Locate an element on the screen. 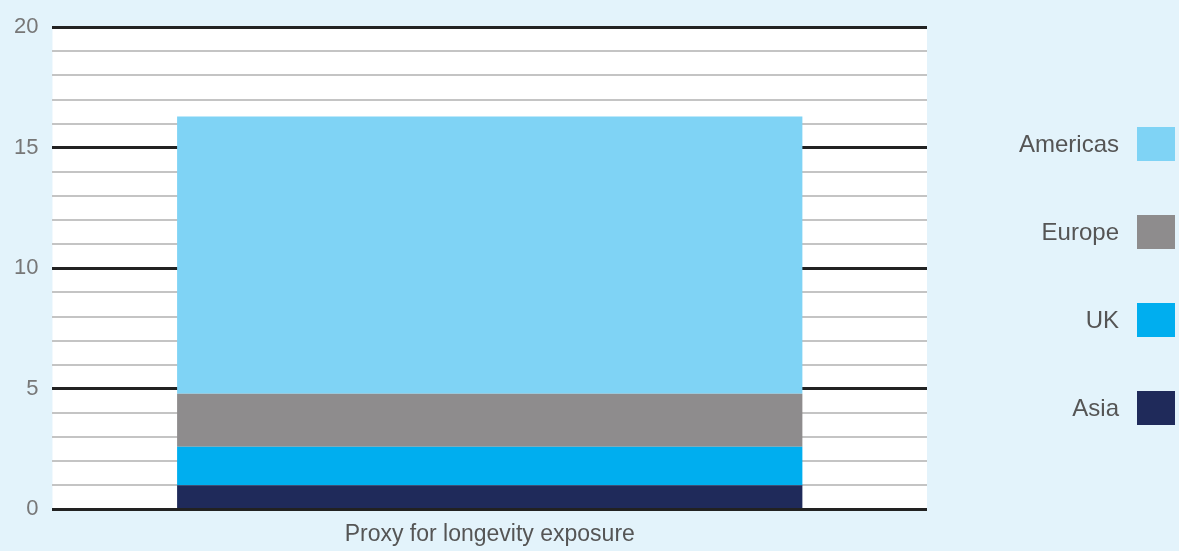 This screenshot has height=551, width=1179. legend-label: Europe is located at coordinates (1080, 232).